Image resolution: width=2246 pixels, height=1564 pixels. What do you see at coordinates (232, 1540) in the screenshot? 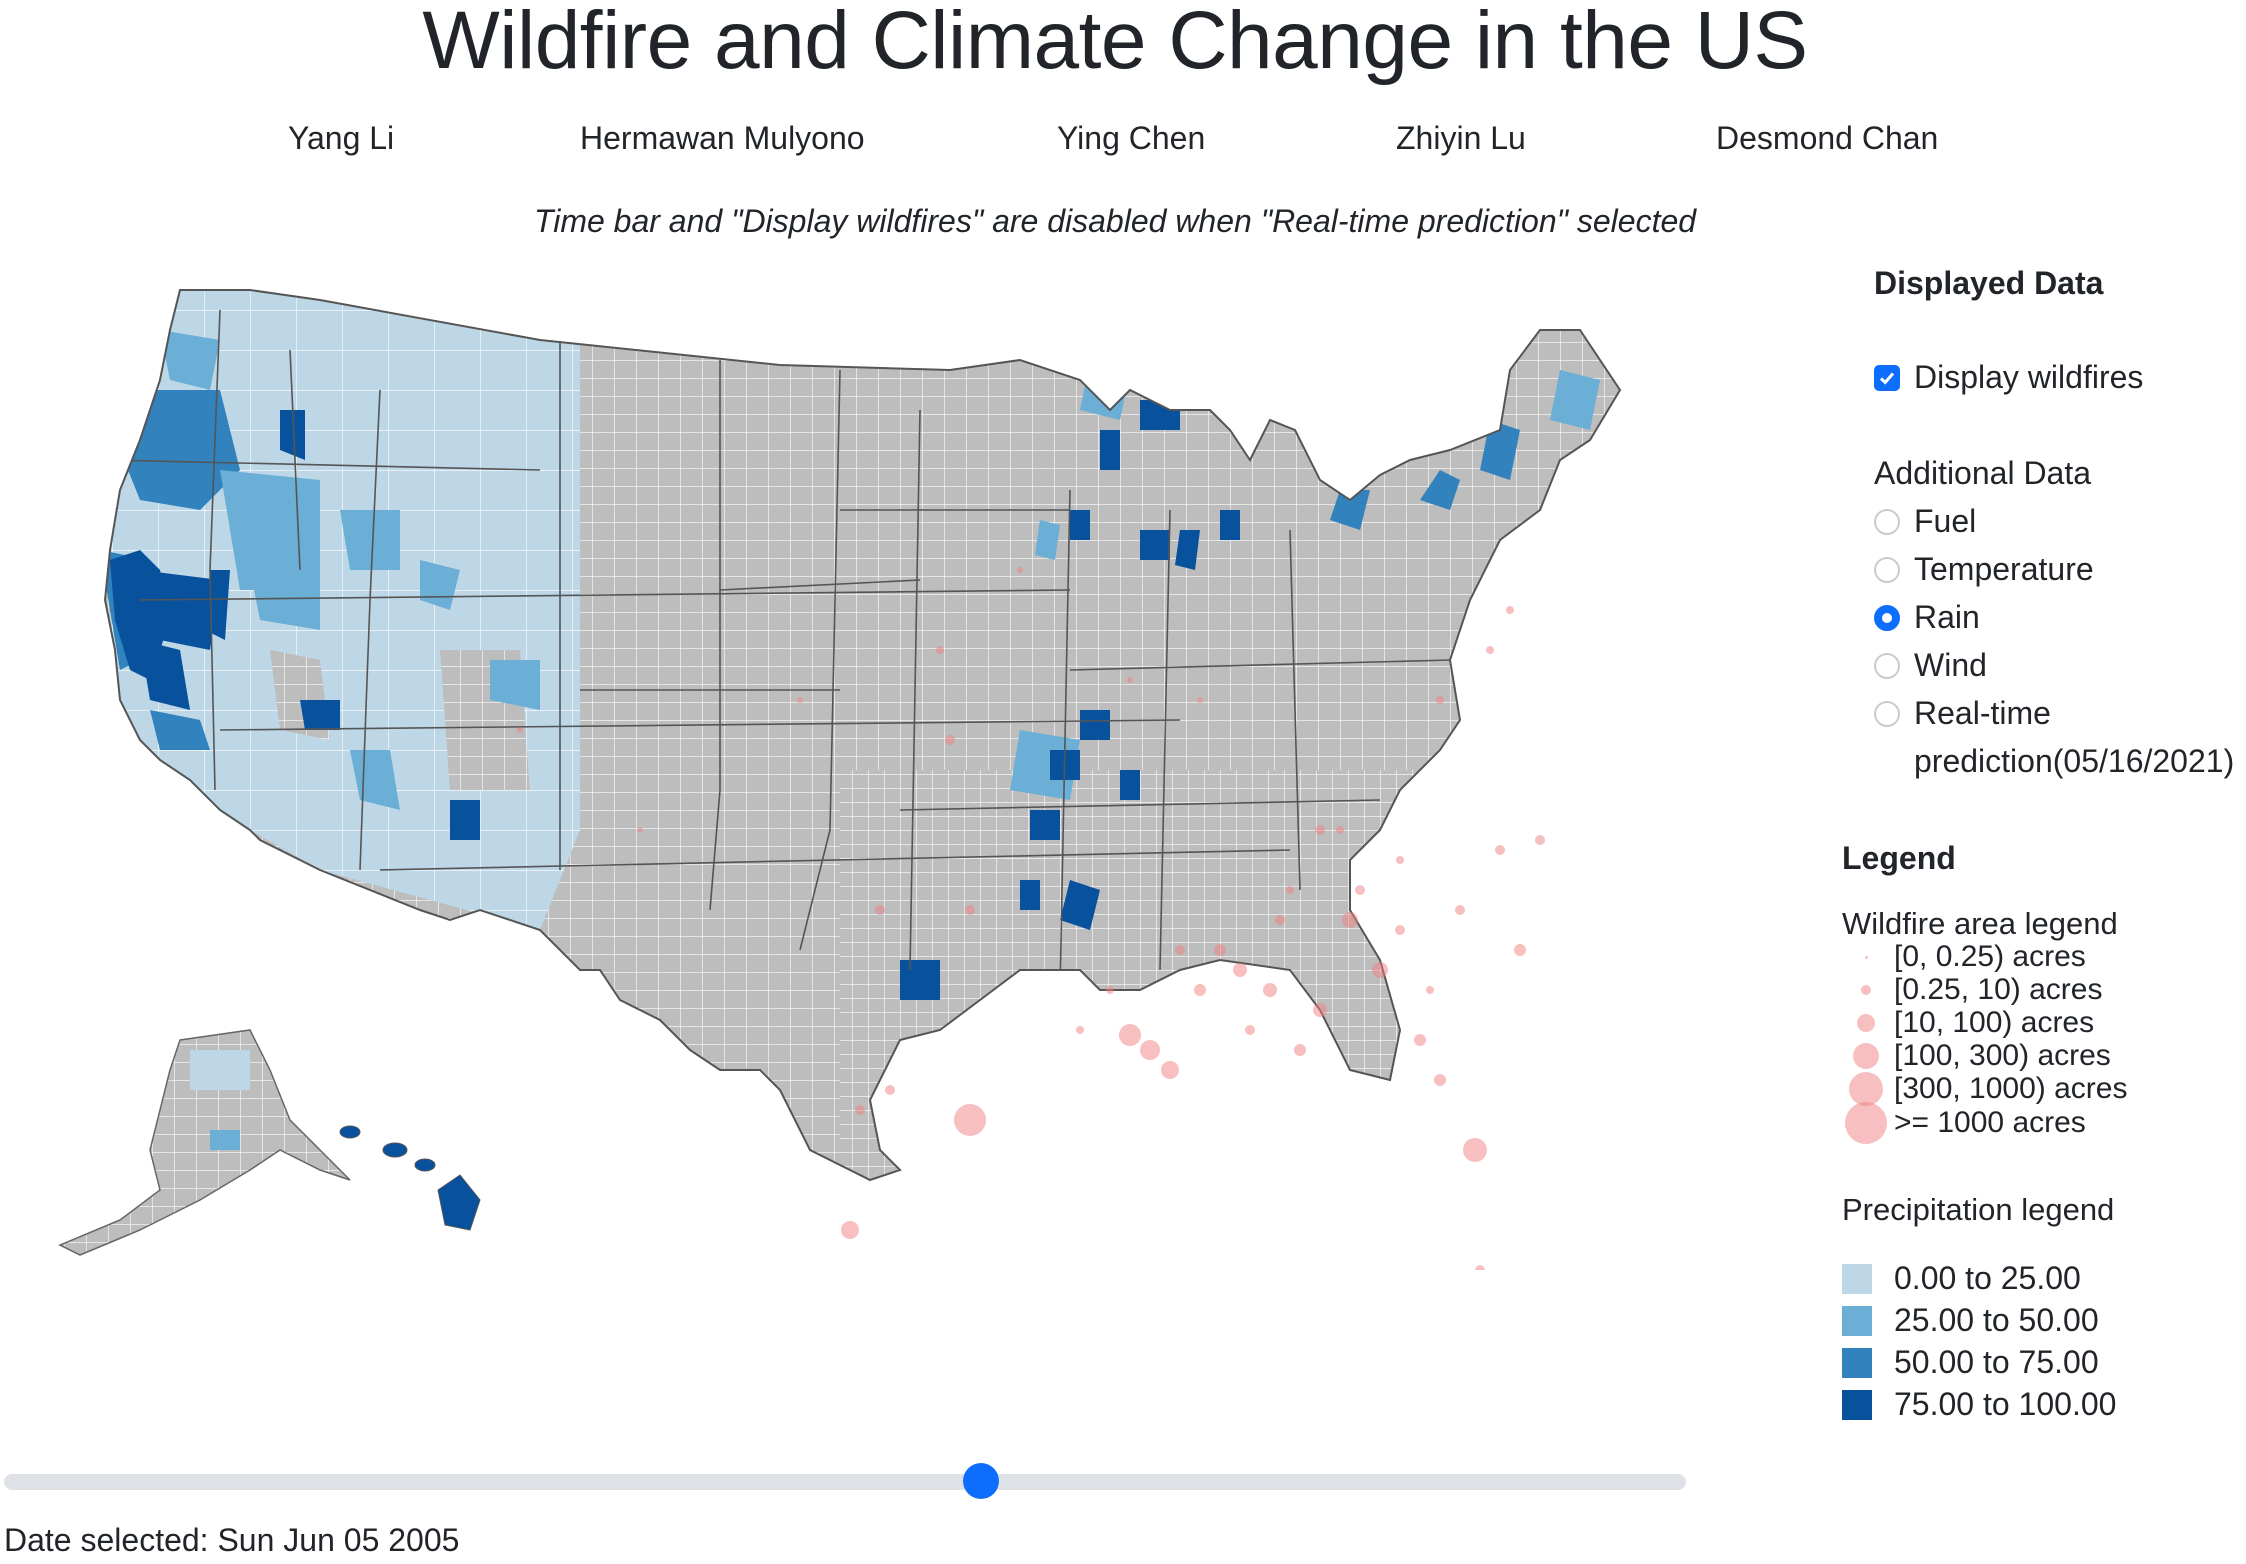
I see `date-selected: Date selected: Sun Jun 05 2005` at bounding box center [232, 1540].